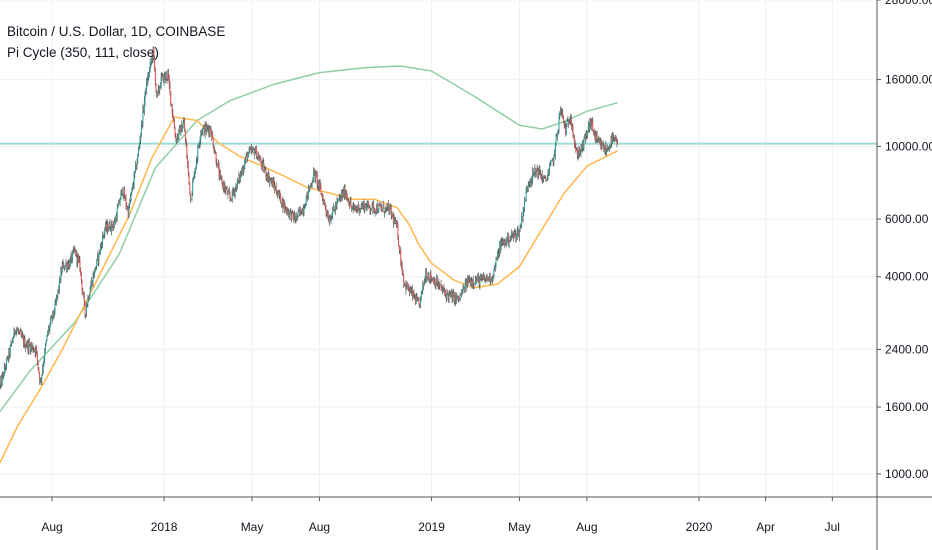 The height and width of the screenshot is (550, 932). I want to click on x-tick-label: 2020, so click(699, 527).